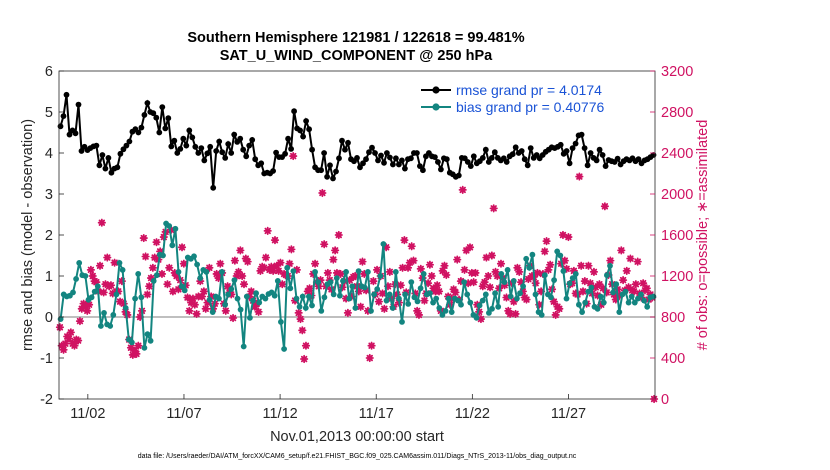  What do you see at coordinates (49, 318) in the screenshot?
I see `left-y-tick-label: 0` at bounding box center [49, 318].